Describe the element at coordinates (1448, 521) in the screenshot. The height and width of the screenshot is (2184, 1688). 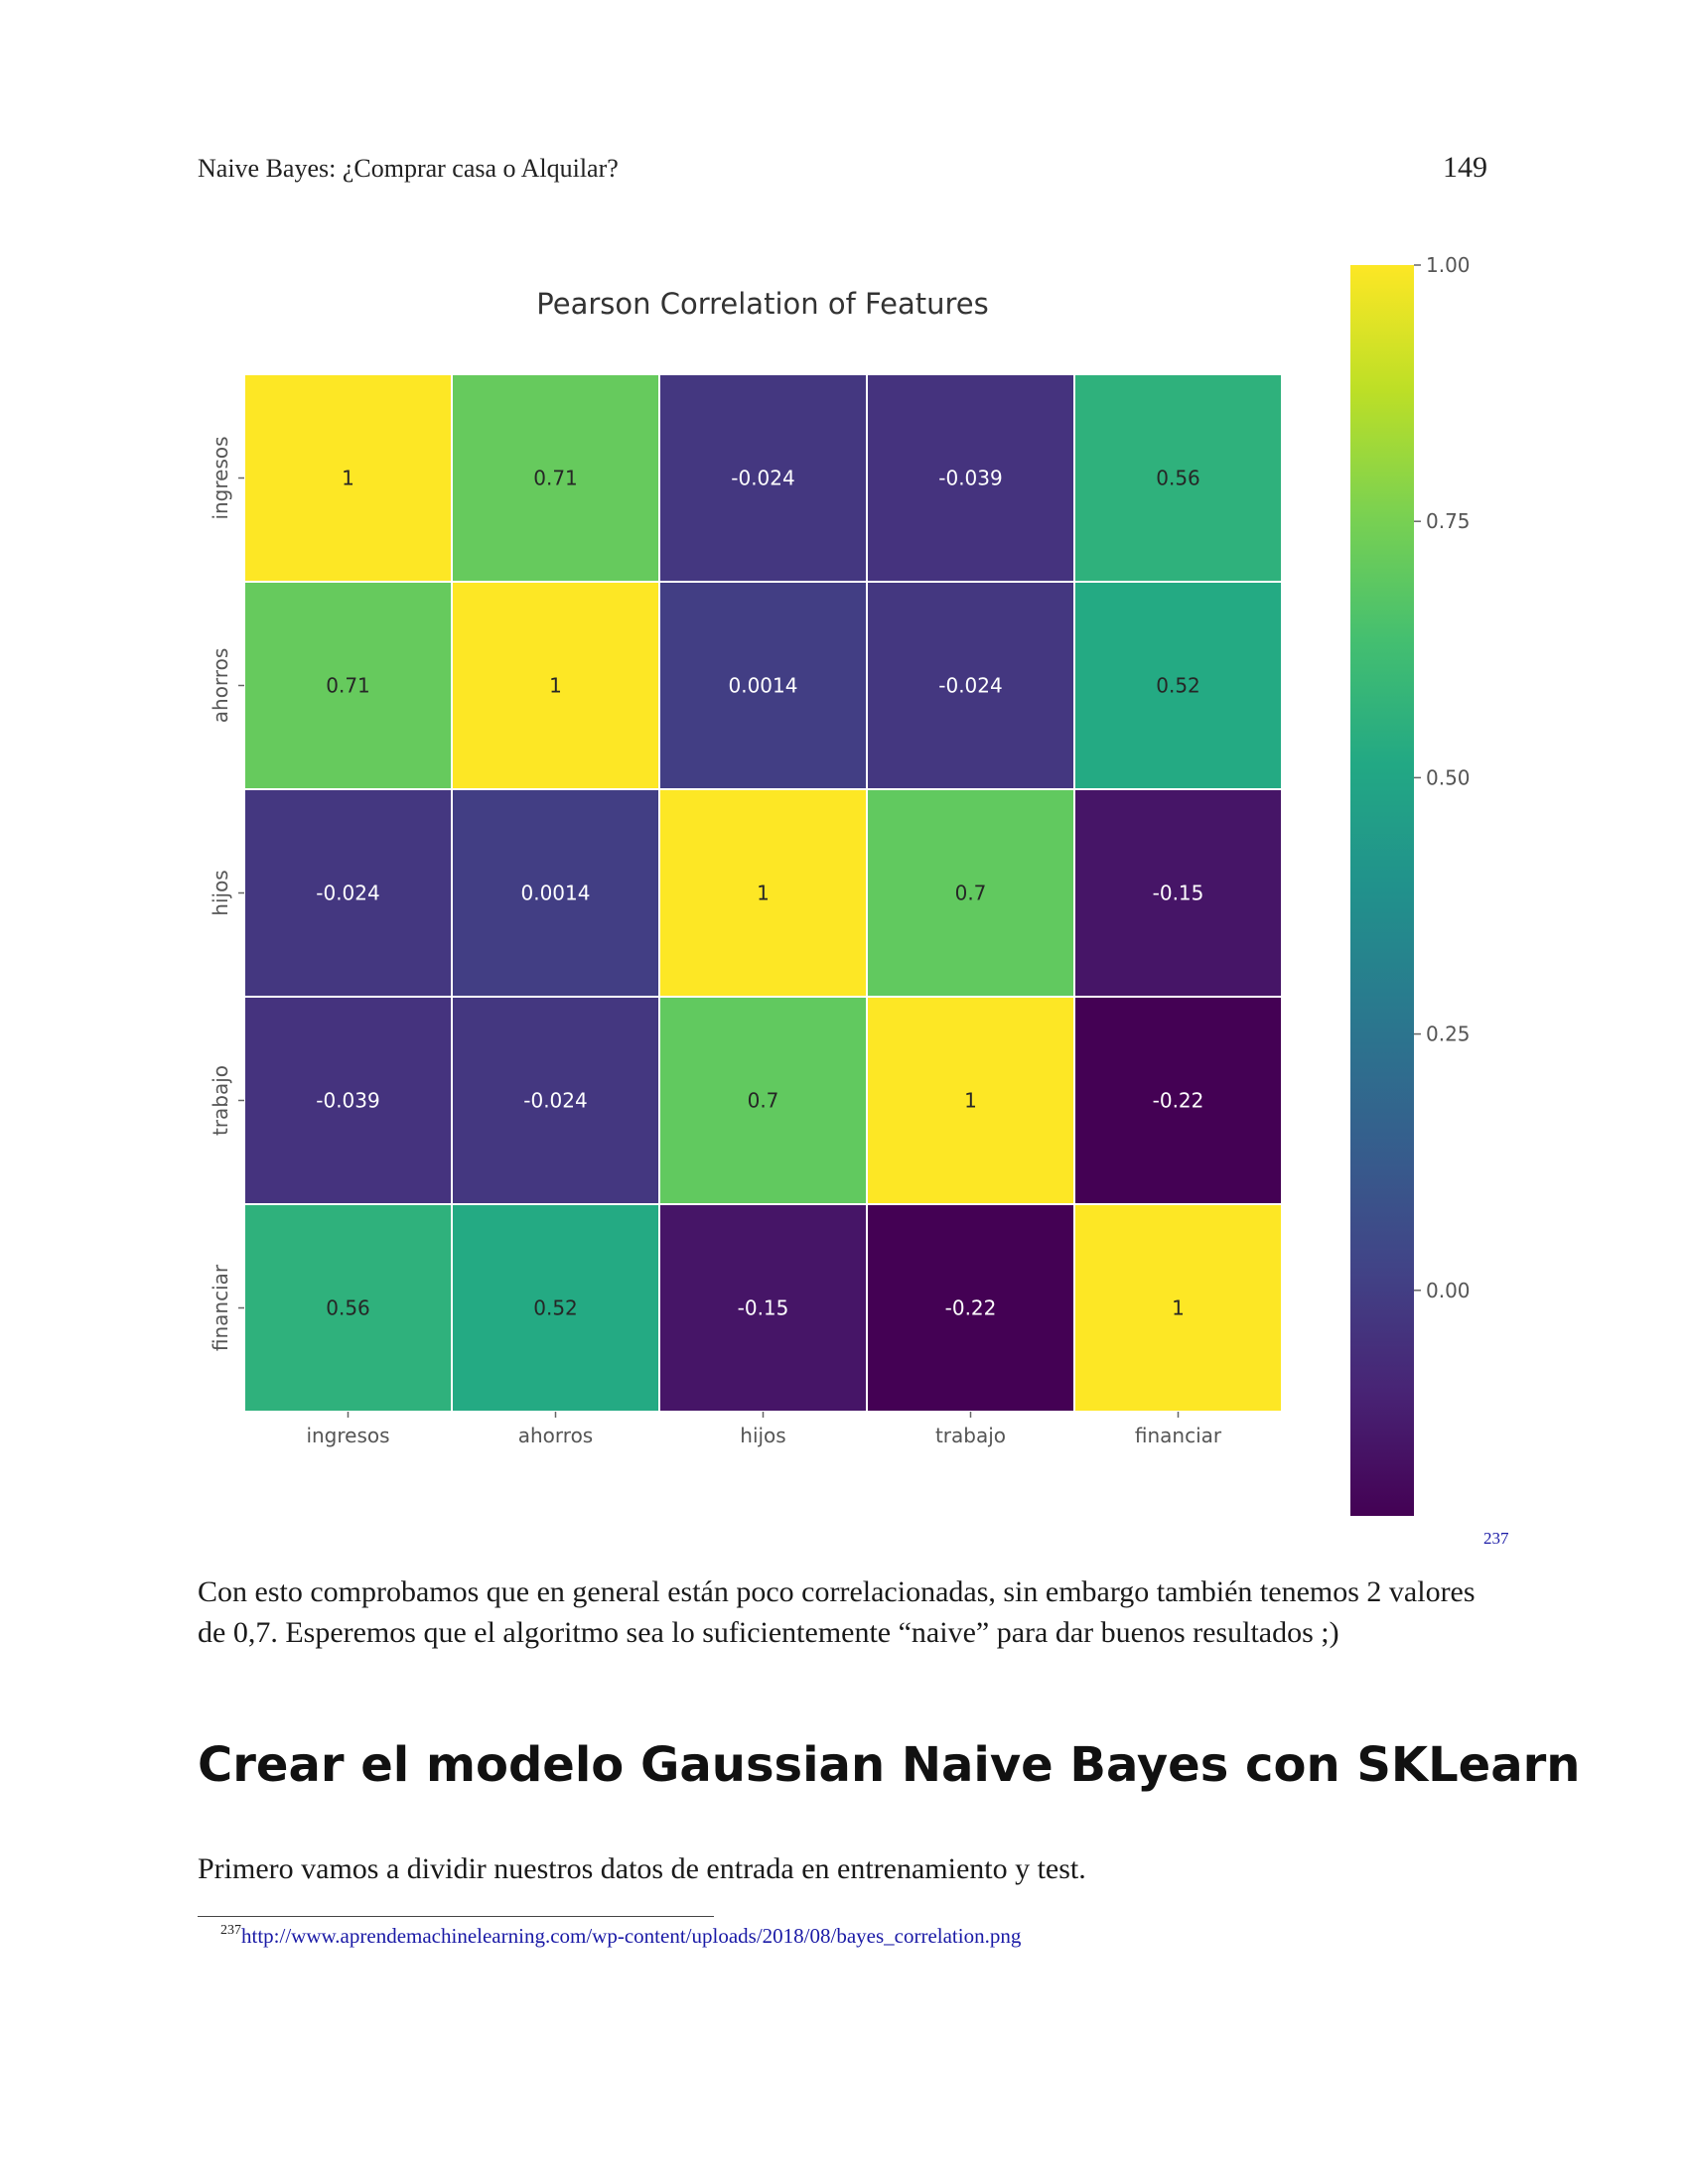
I see `colorbar-tick-label: 0.75` at that location.